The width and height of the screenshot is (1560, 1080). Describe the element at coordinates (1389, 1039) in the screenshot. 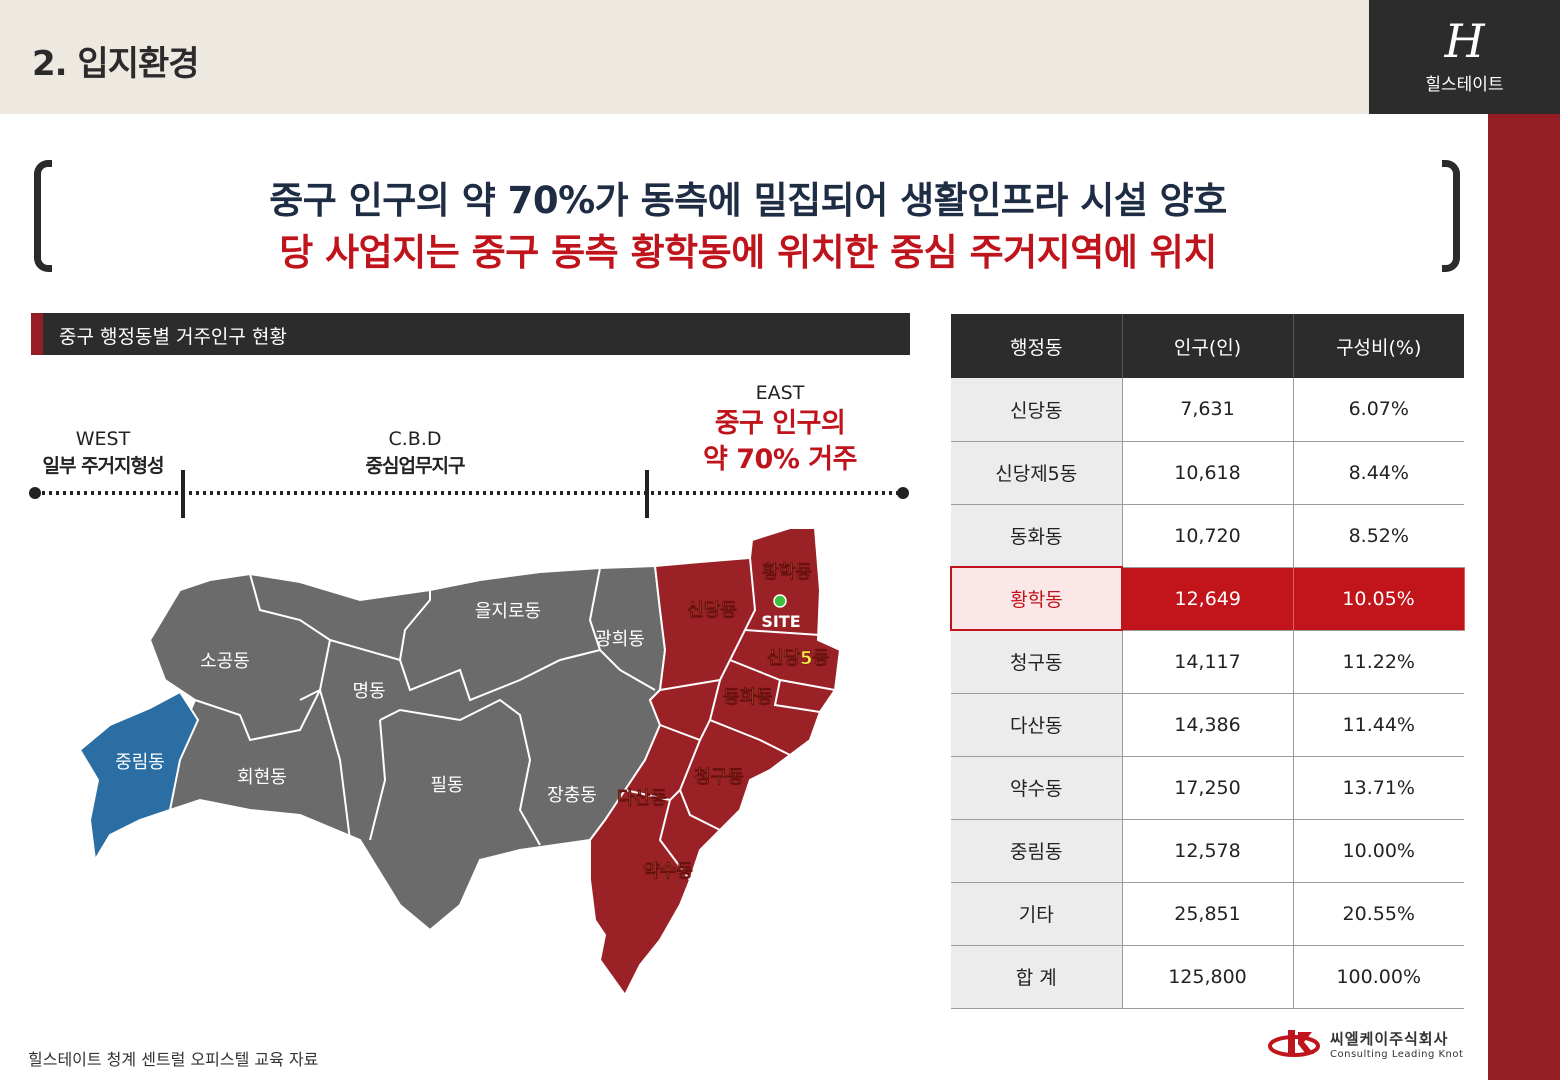

I see `company-name: 씨엘케이주식회사` at that location.